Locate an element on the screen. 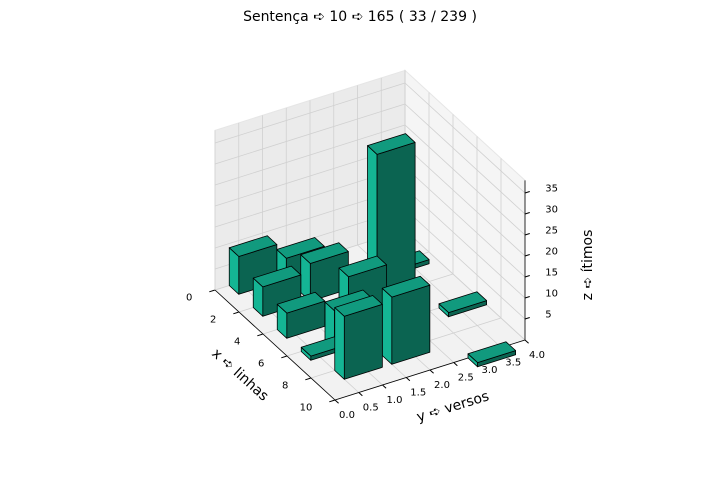  x-tick-label: 10 is located at coordinates (306, 407).